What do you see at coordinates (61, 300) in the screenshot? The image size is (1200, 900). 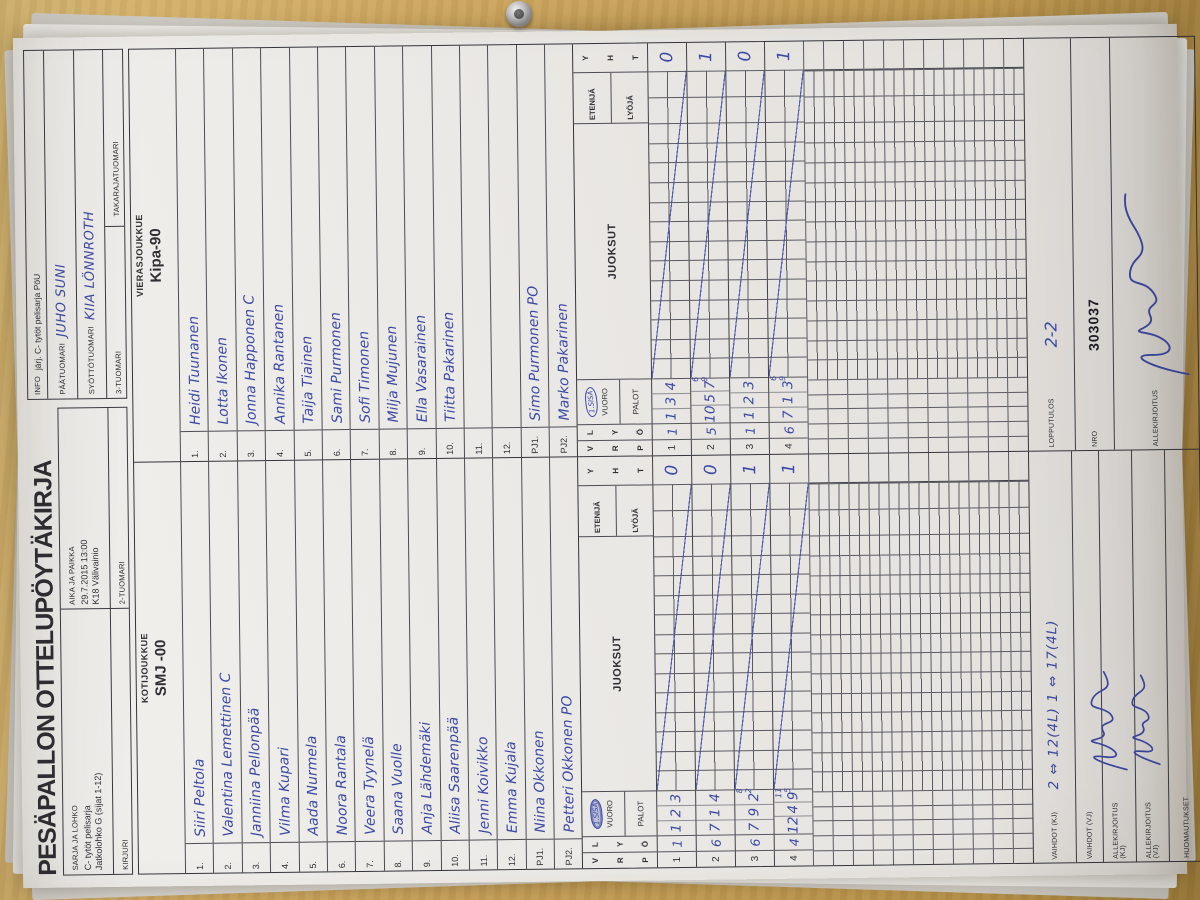 I see `head-umpire-name: JUHO SUNI` at bounding box center [61, 300].